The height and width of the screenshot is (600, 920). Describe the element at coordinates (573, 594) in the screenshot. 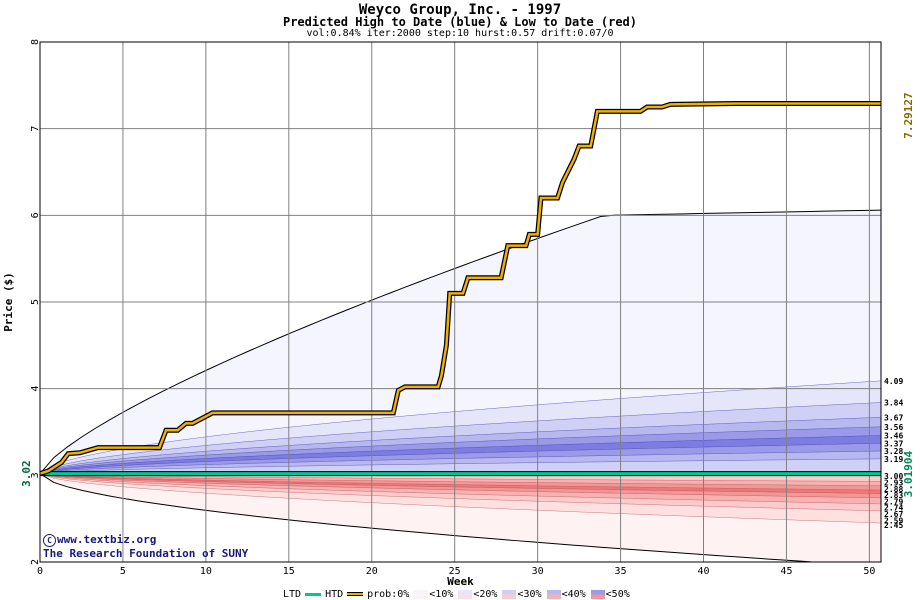

I see `legend-bin-3-label: <40%` at that location.